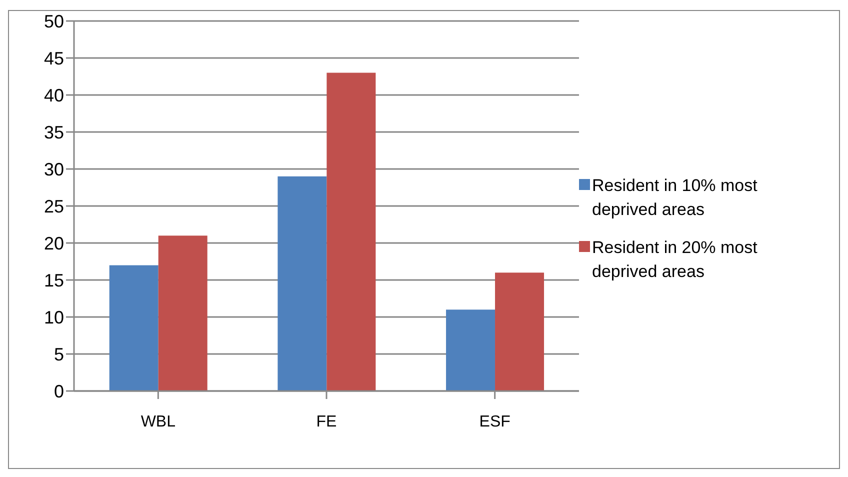  What do you see at coordinates (54, 132) in the screenshot?
I see `y-tick-label: 35` at bounding box center [54, 132].